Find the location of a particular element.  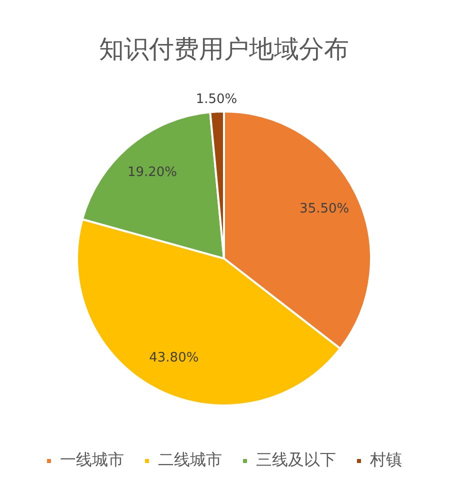

data-label: 19.20% is located at coordinates (152, 172).